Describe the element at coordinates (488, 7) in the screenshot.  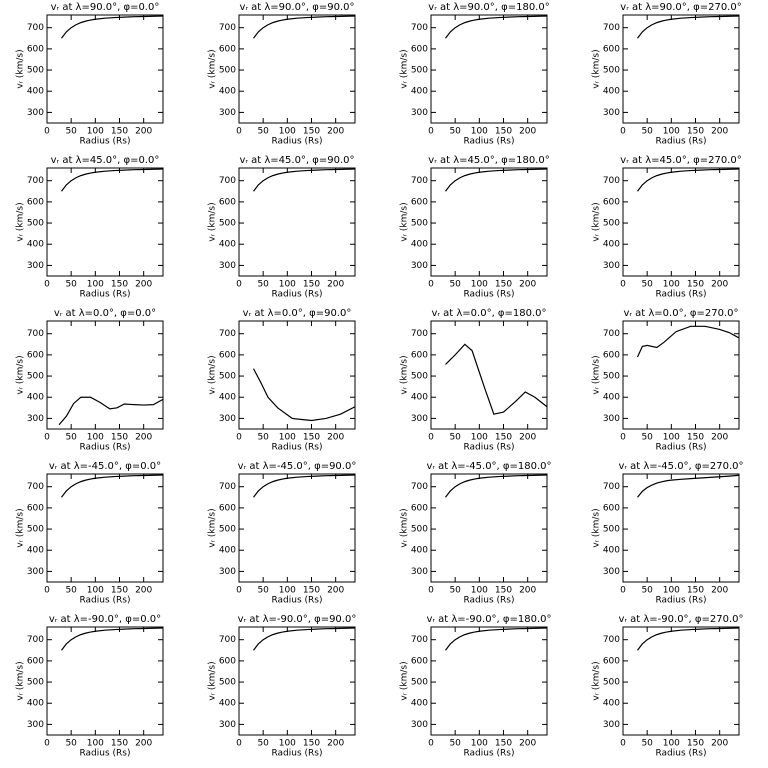
I see `chart-title: vᵣ at λ=90.0°, φ=180.0°` at that location.